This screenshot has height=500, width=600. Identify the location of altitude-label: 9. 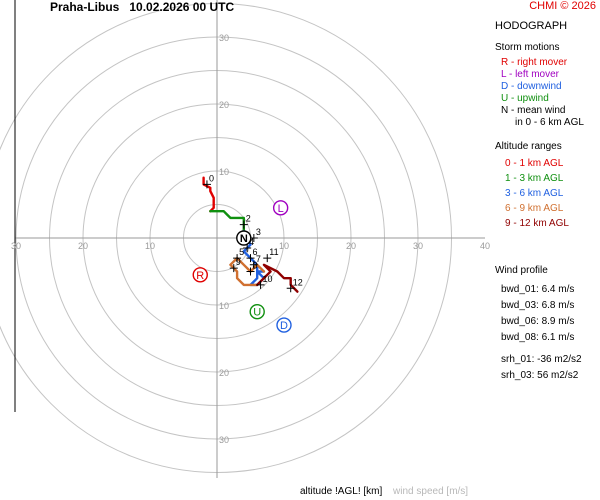
(238, 262).